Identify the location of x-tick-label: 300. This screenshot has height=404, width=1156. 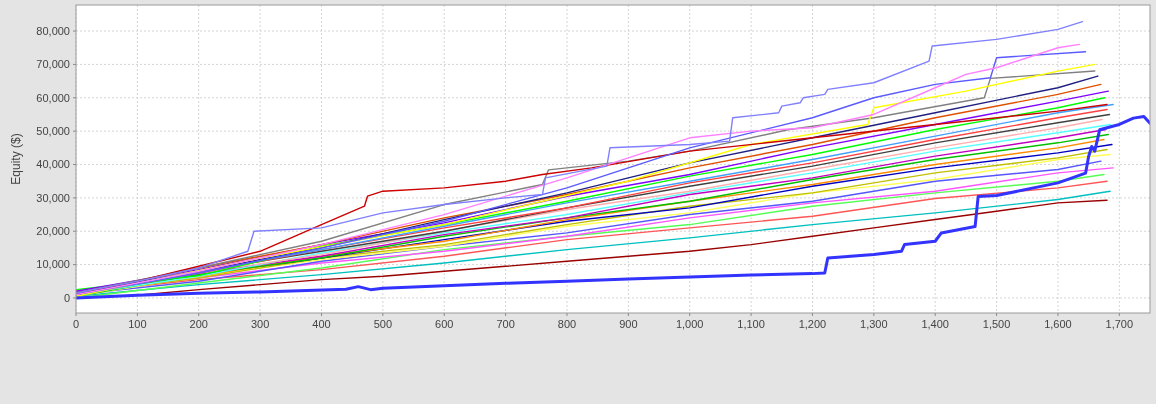
(260, 324).